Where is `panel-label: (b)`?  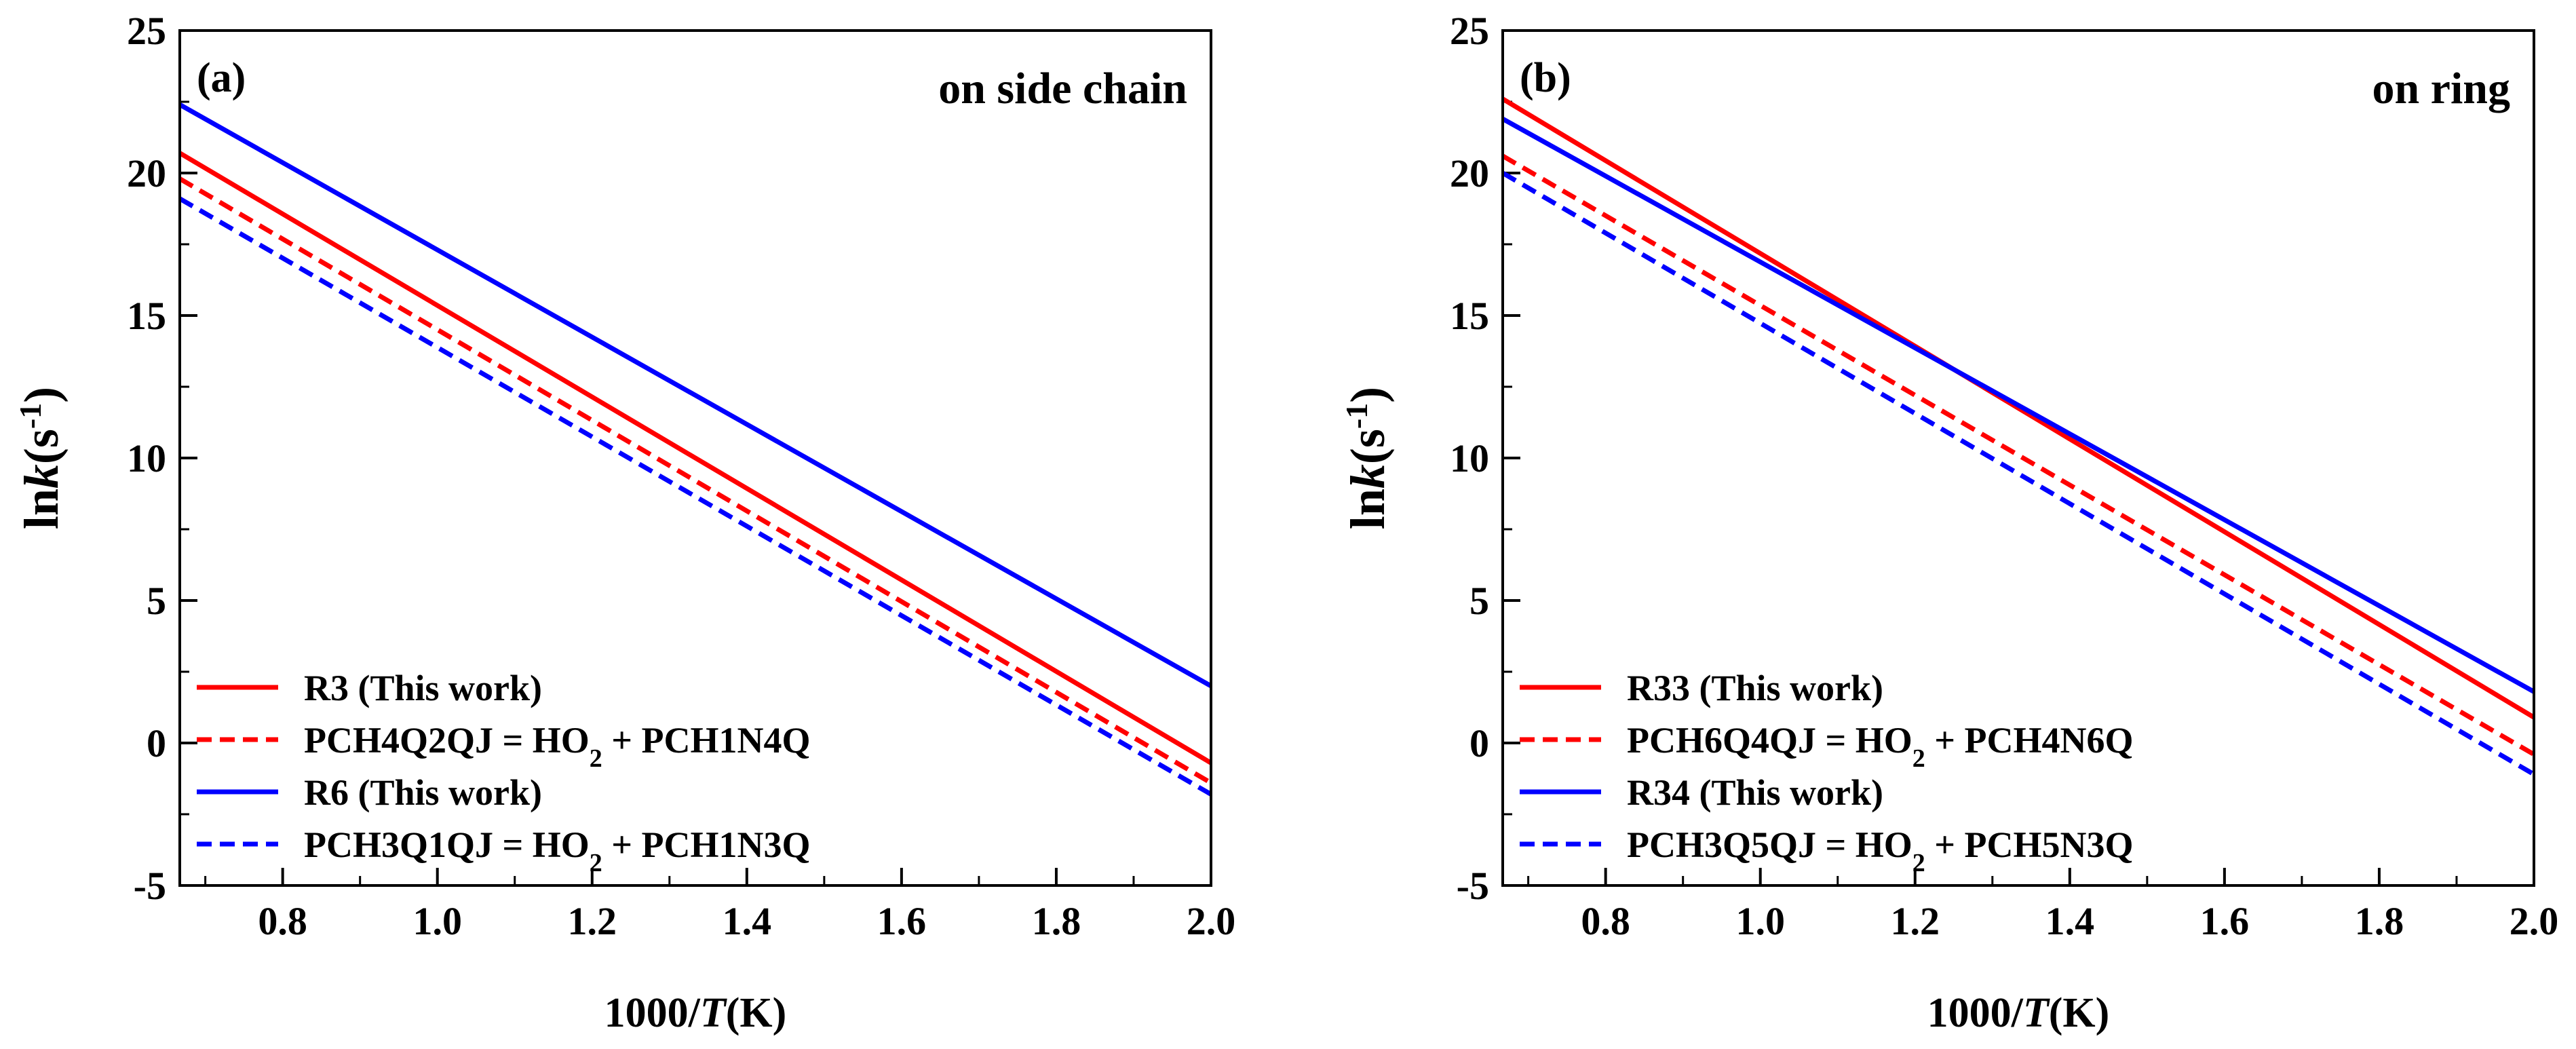 panel-label: (b) is located at coordinates (1545, 78).